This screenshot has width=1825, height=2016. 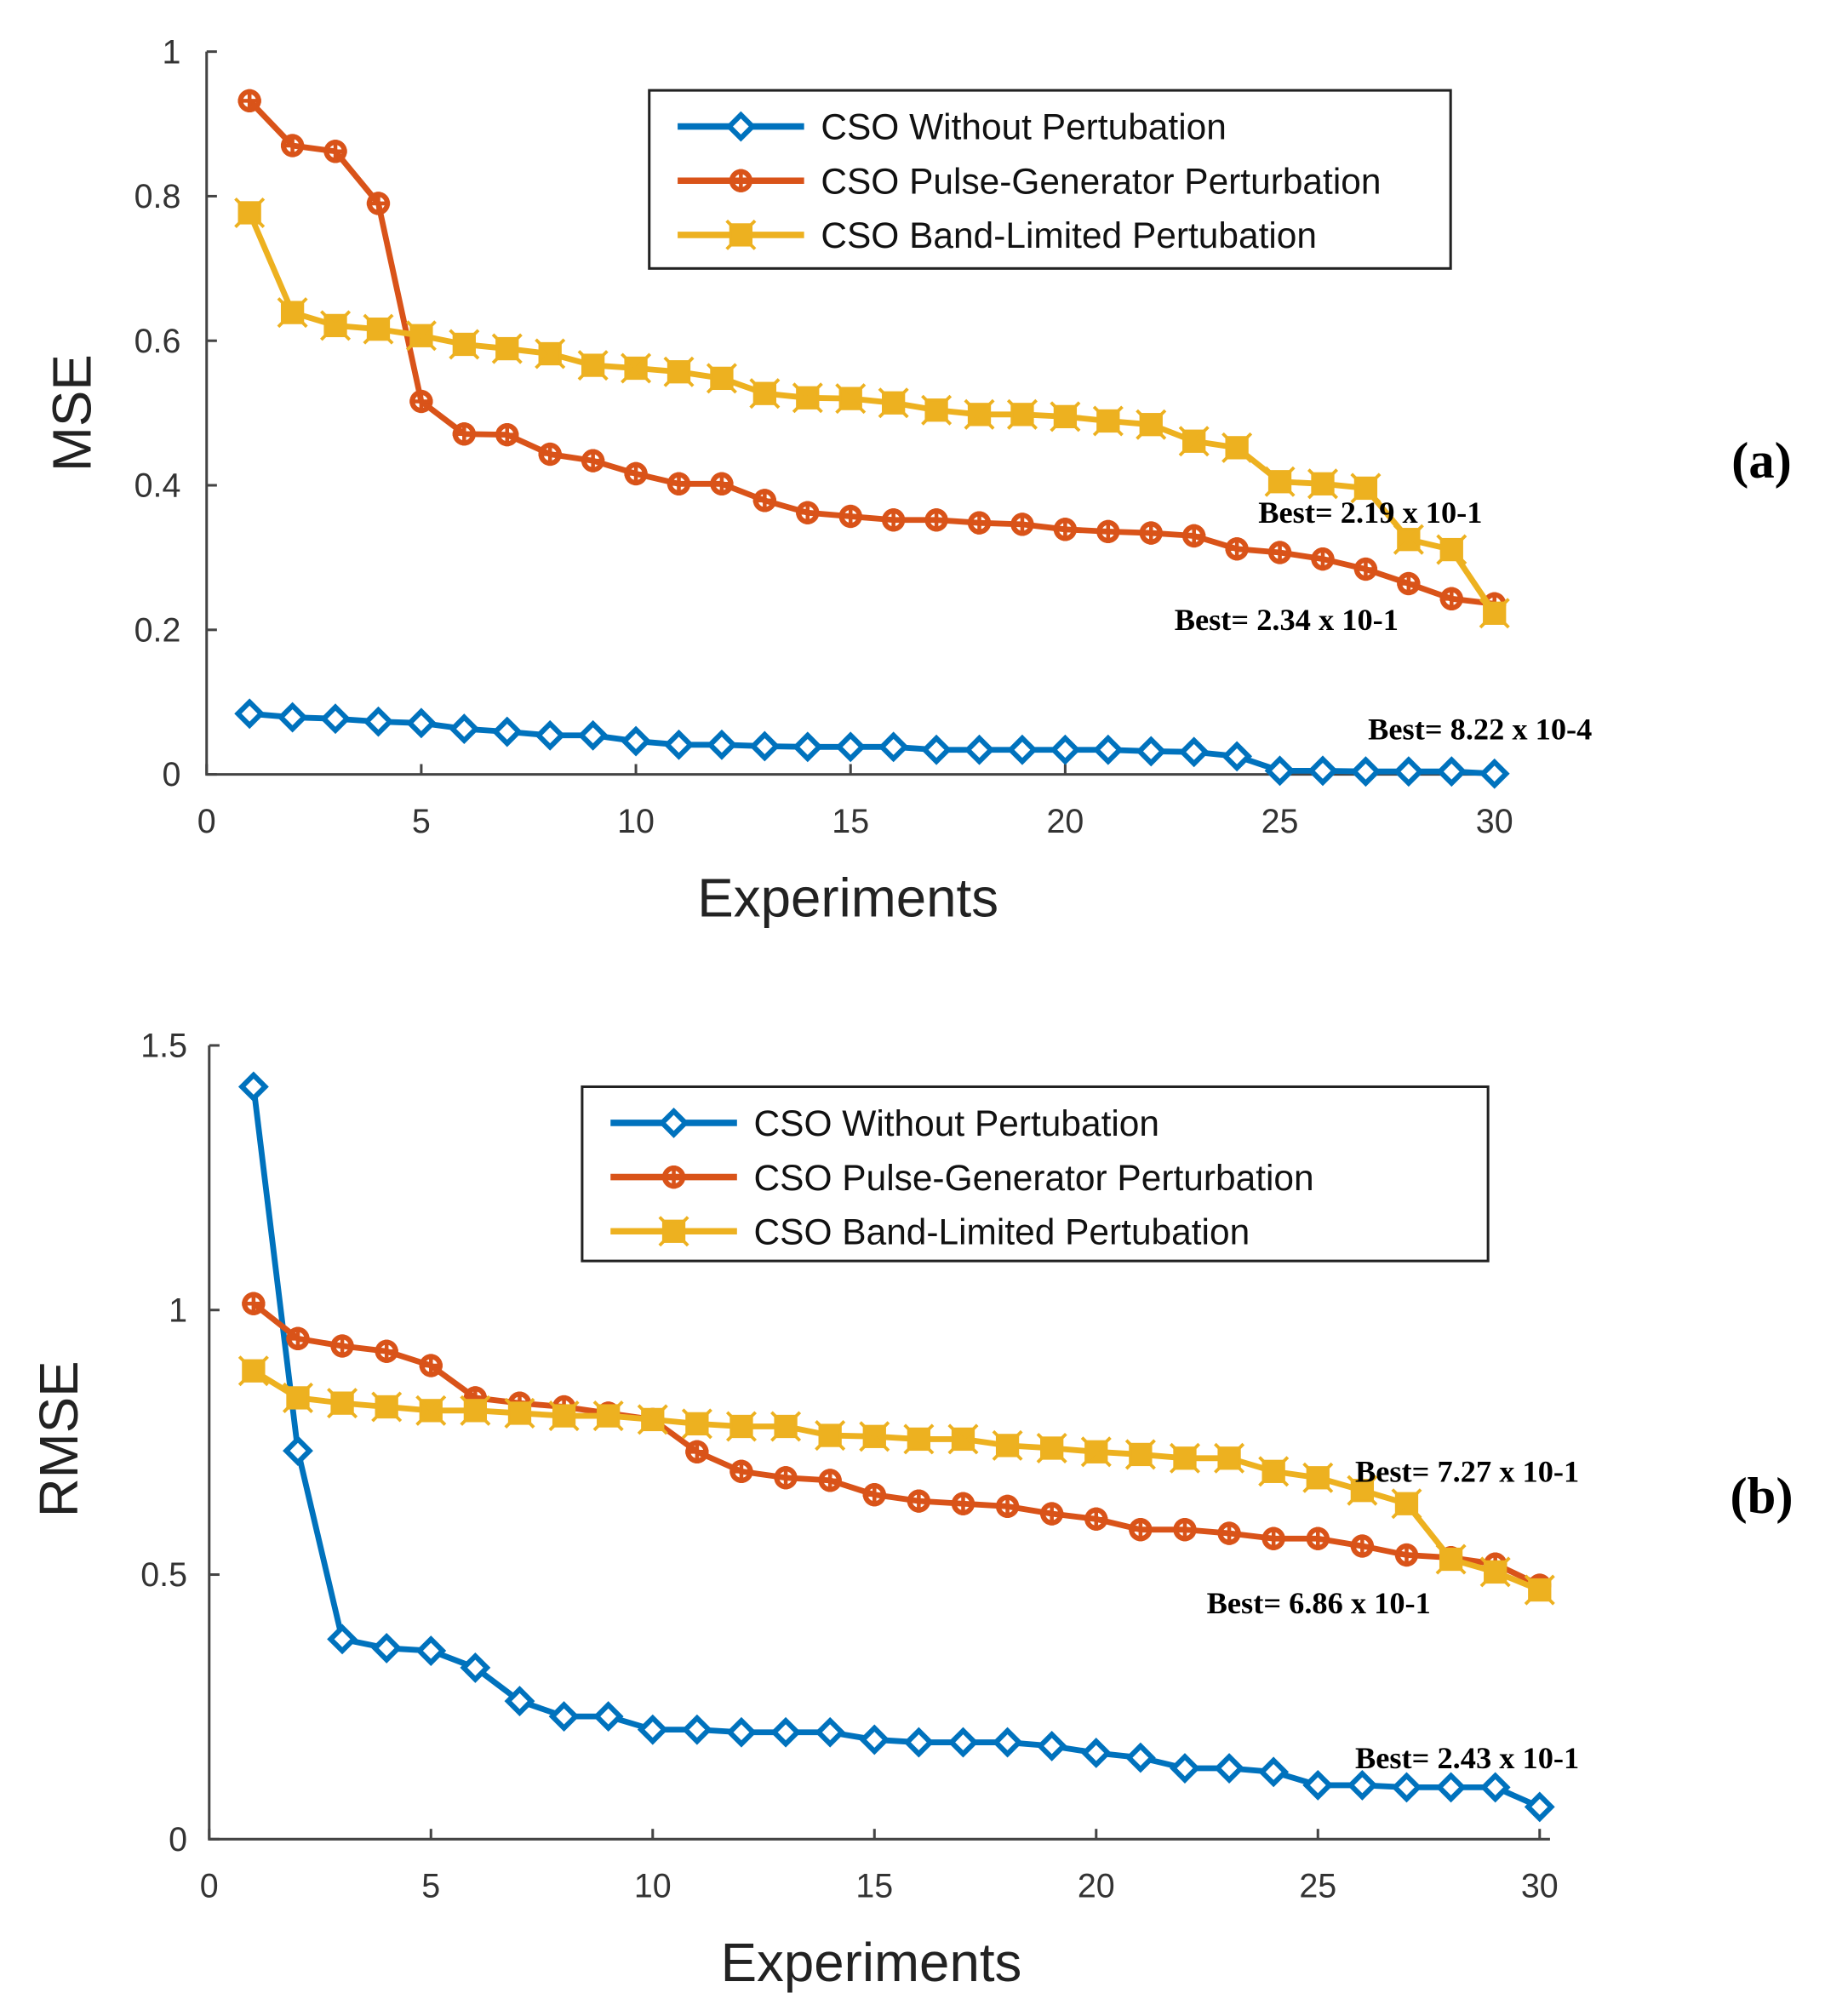 I want to click on y-axis-title: RMSE, so click(x=59, y=1438).